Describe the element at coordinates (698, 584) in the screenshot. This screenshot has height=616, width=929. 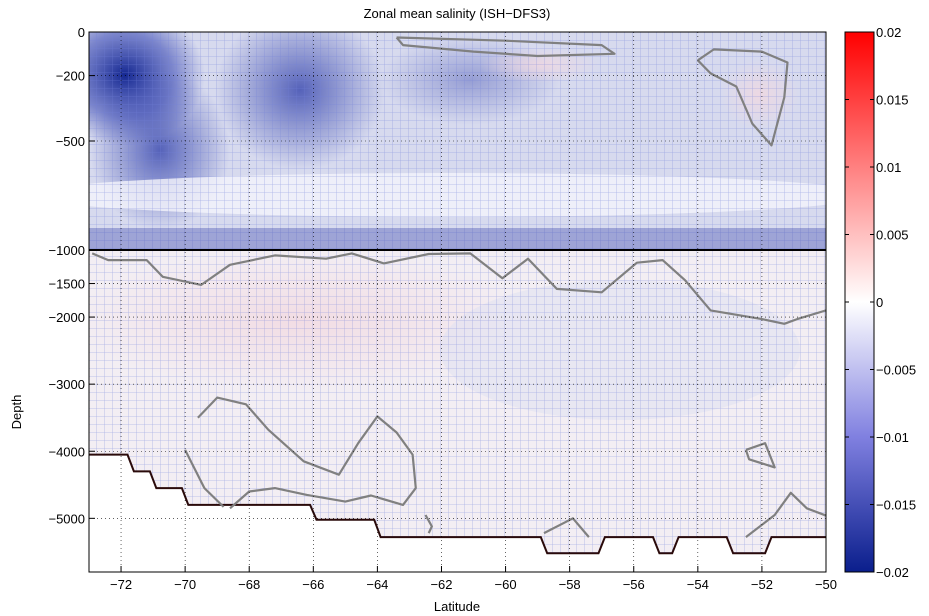
I see `x-tick-label: −54` at that location.